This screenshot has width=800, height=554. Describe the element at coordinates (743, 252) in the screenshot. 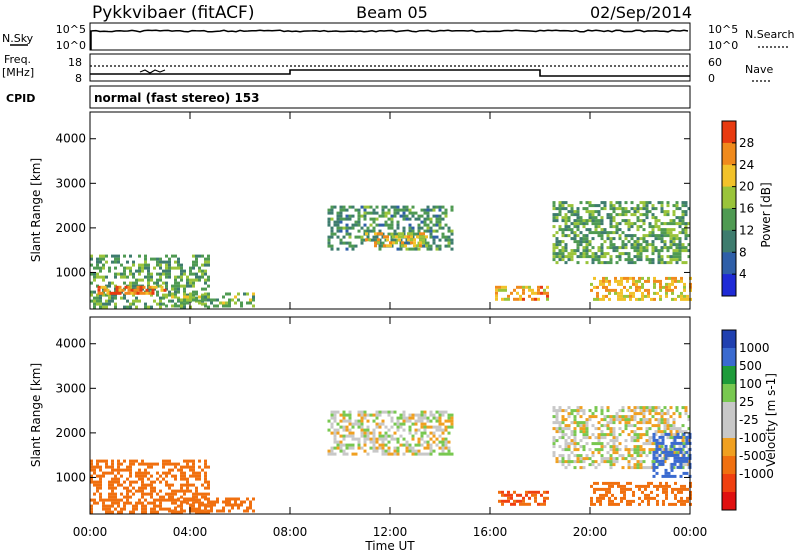

I see `power-colorbar-tick-label: 8` at that location.